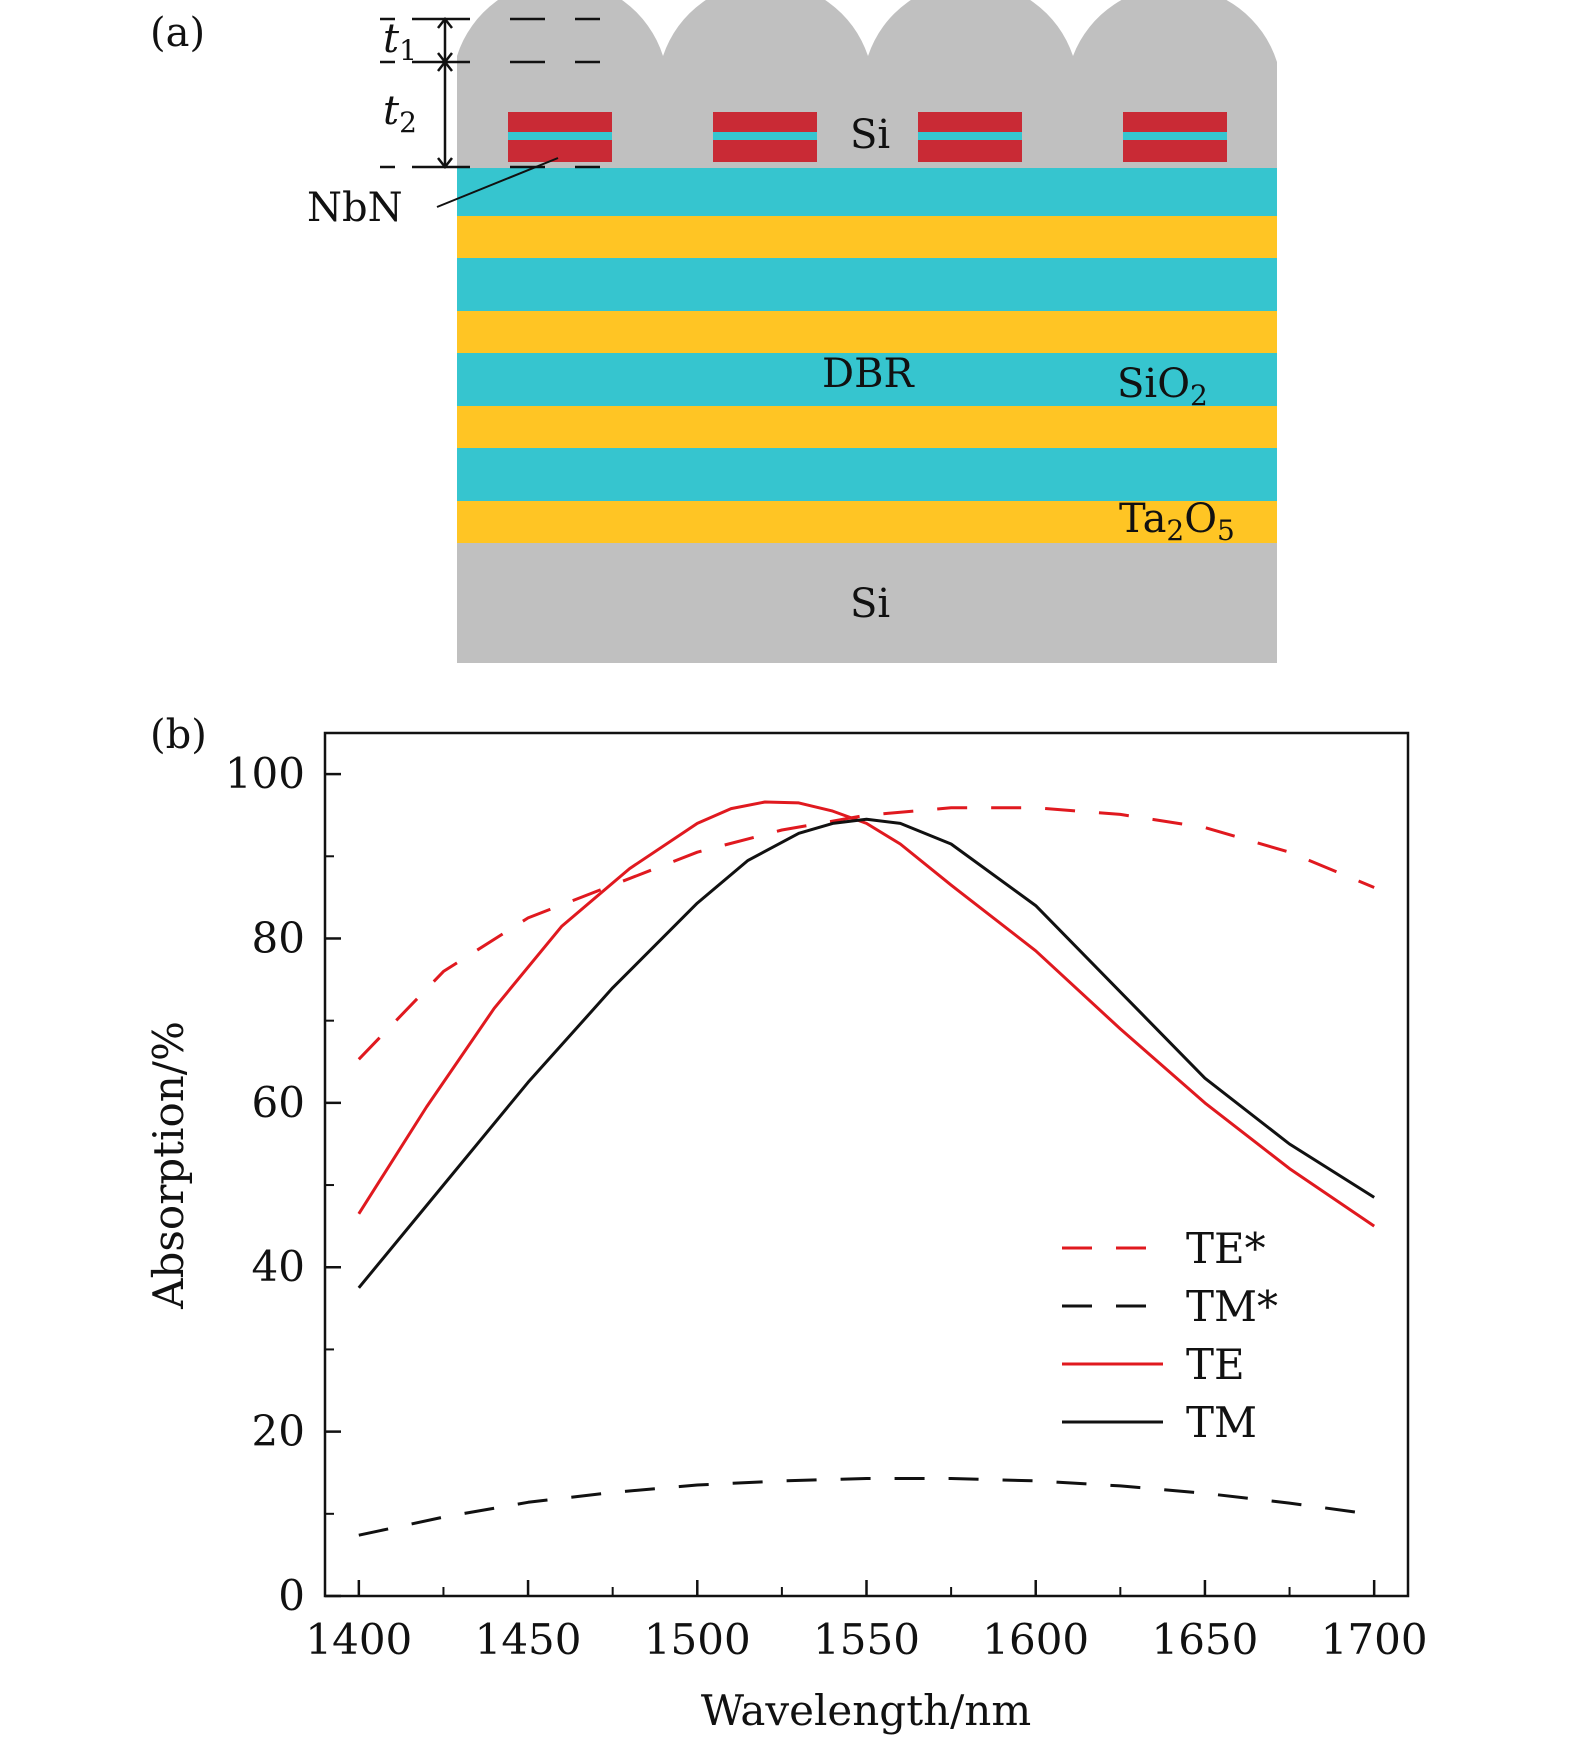  What do you see at coordinates (278, 1266) in the screenshot?
I see `y-tick-label: 40` at bounding box center [278, 1266].